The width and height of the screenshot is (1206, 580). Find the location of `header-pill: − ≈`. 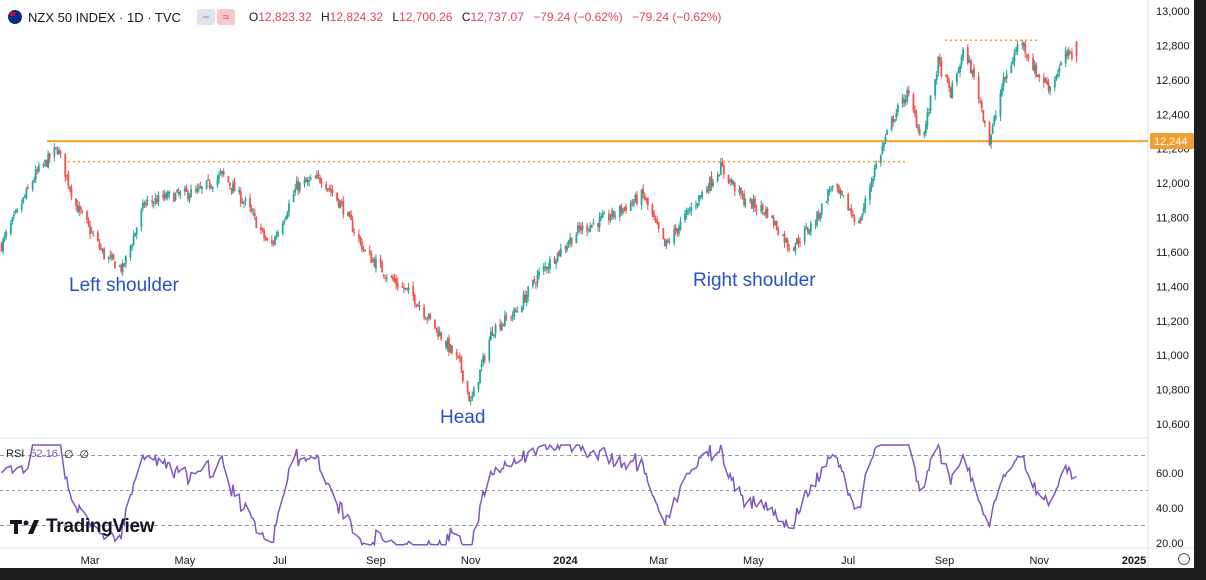

header-pill: − ≈ is located at coordinates (215, 17).